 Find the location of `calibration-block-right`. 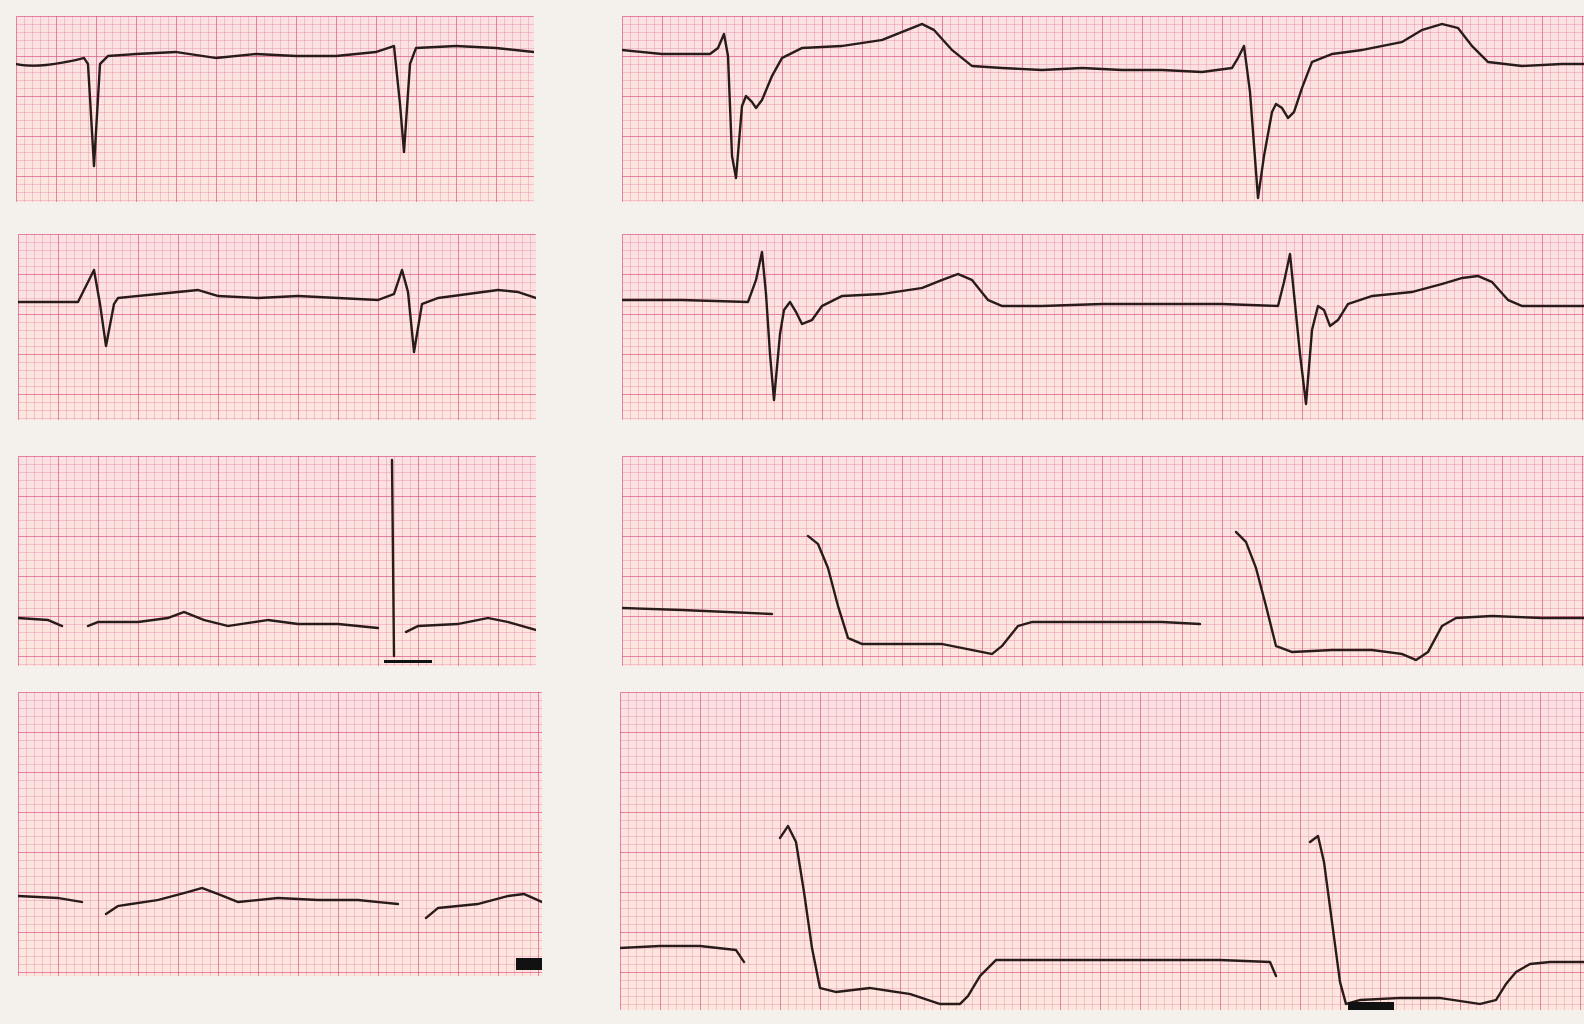

calibration-block-right is located at coordinates (1371, 1006).